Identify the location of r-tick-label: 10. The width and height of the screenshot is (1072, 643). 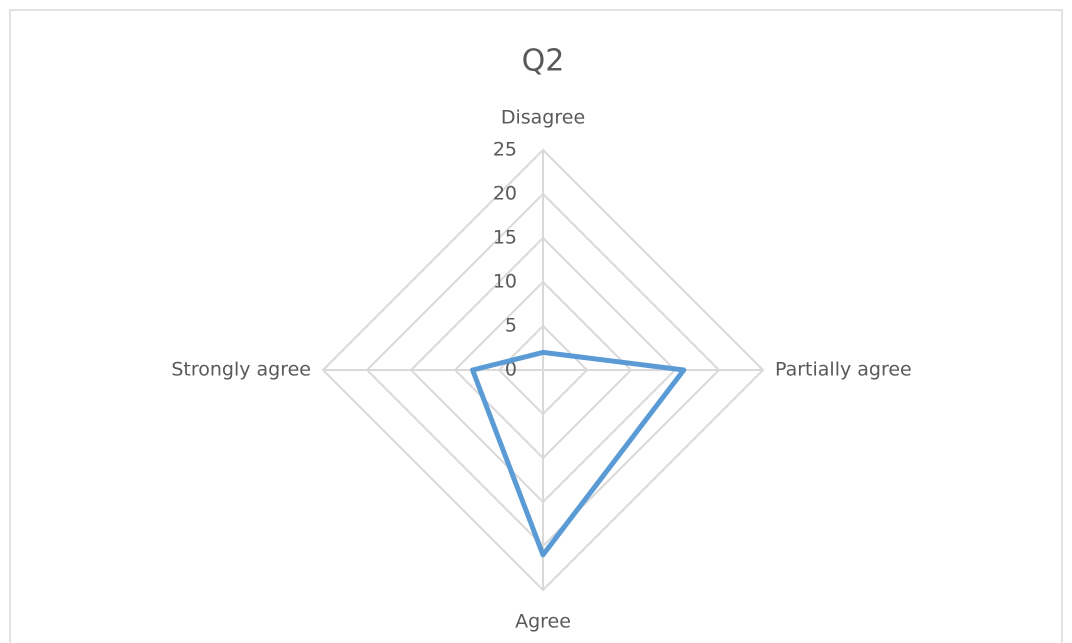
(505, 282).